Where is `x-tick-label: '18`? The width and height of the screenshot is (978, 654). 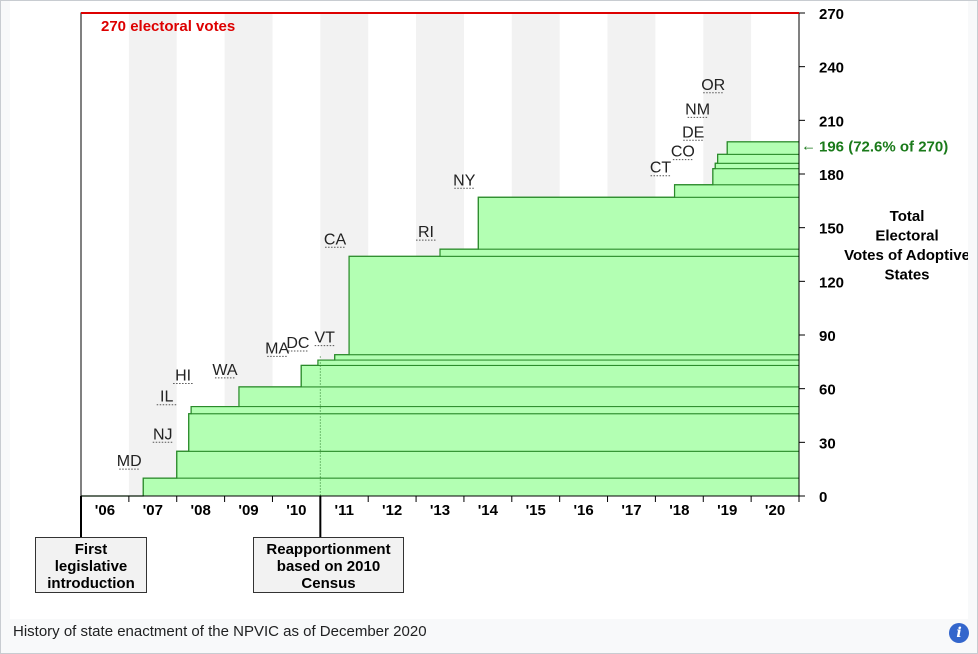
x-tick-label: '18 is located at coordinates (679, 510).